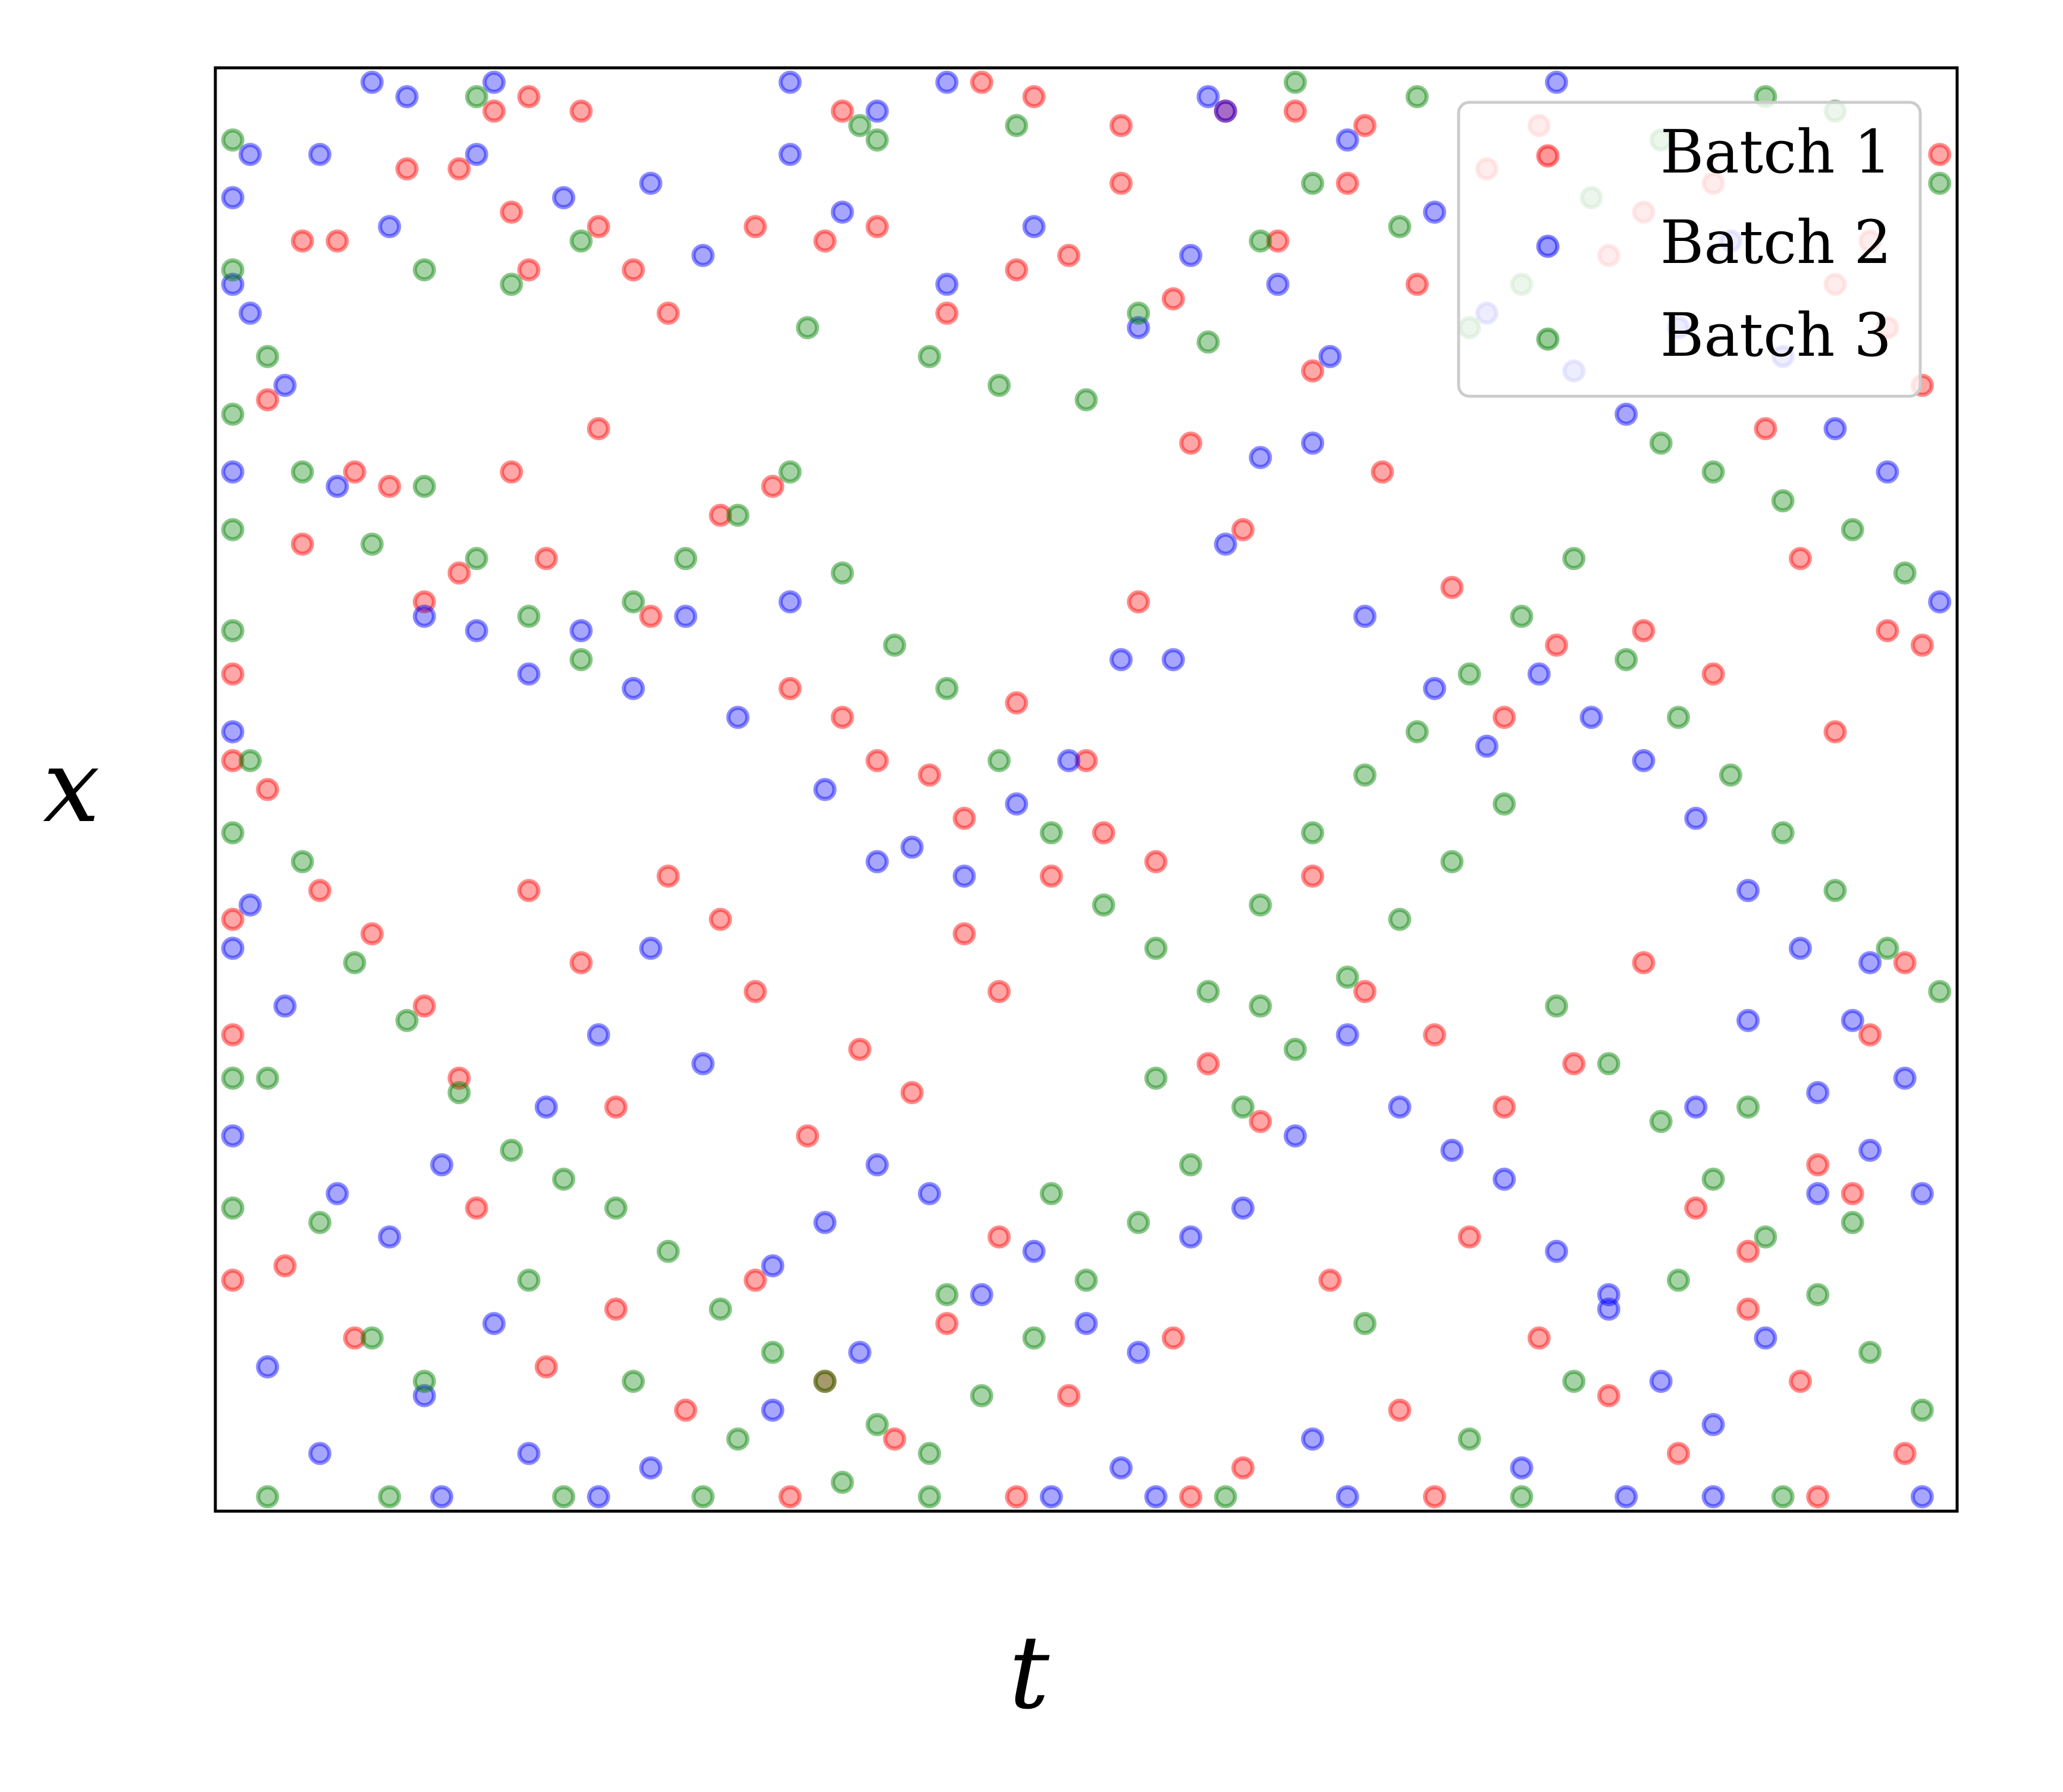  I want to click on x-axis-label: t, so click(1029, 1673).